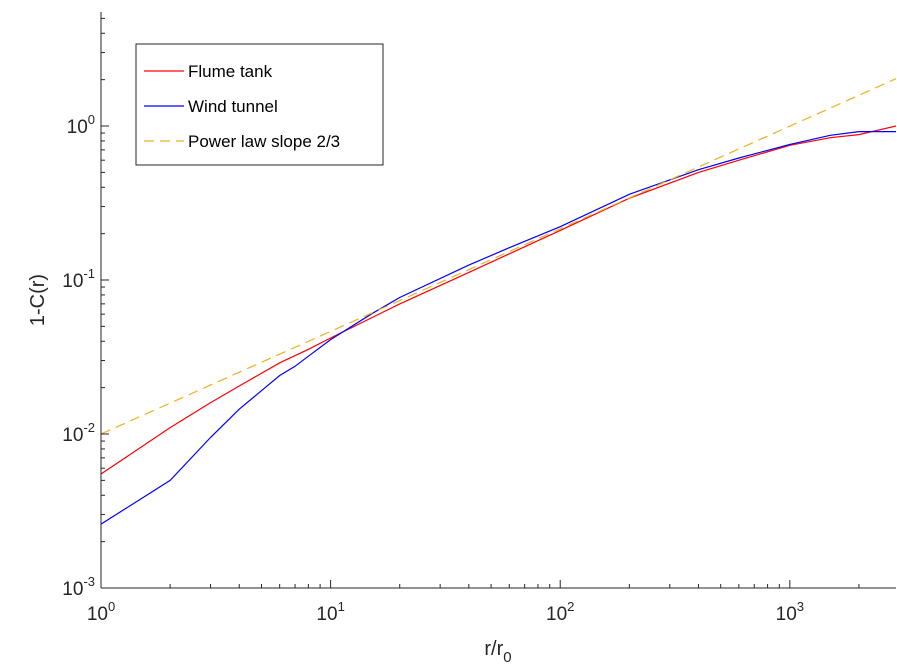 The width and height of the screenshot is (897, 666). What do you see at coordinates (78, 433) in the screenshot?
I see `y-tick-label-1: 10⁻²` at bounding box center [78, 433].